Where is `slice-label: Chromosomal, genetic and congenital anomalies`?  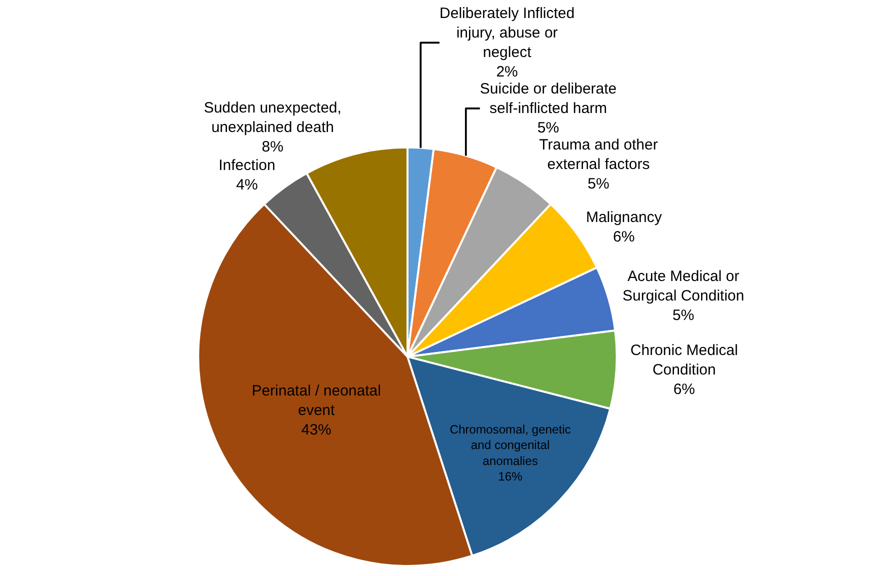
slice-label: Chromosomal, genetic and congenital anomalies is located at coordinates (510, 445).